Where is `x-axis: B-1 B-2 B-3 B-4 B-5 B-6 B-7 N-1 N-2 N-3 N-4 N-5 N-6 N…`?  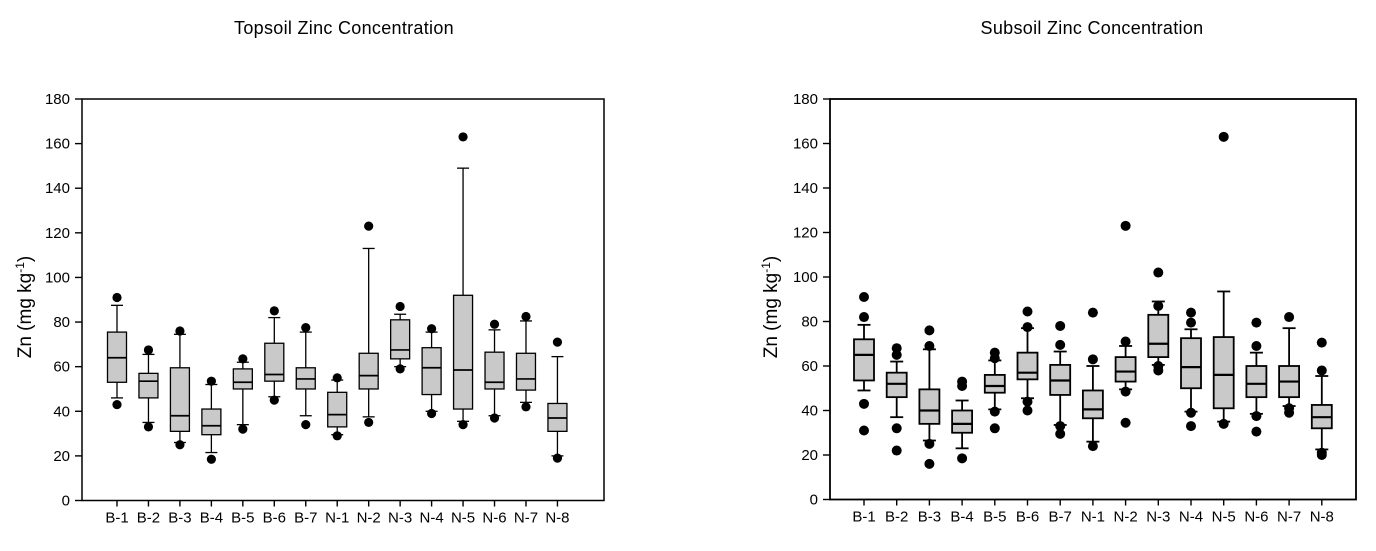
x-axis: B-1 B-2 B-3 B-4 B-5 B-6 B-7 N-1 N-2 N-3 N-4 N-5 N-6 N… is located at coordinates (337, 513).